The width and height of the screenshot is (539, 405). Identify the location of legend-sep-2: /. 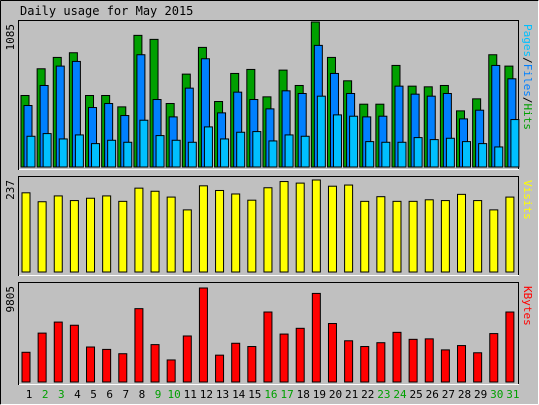
(527, 100).